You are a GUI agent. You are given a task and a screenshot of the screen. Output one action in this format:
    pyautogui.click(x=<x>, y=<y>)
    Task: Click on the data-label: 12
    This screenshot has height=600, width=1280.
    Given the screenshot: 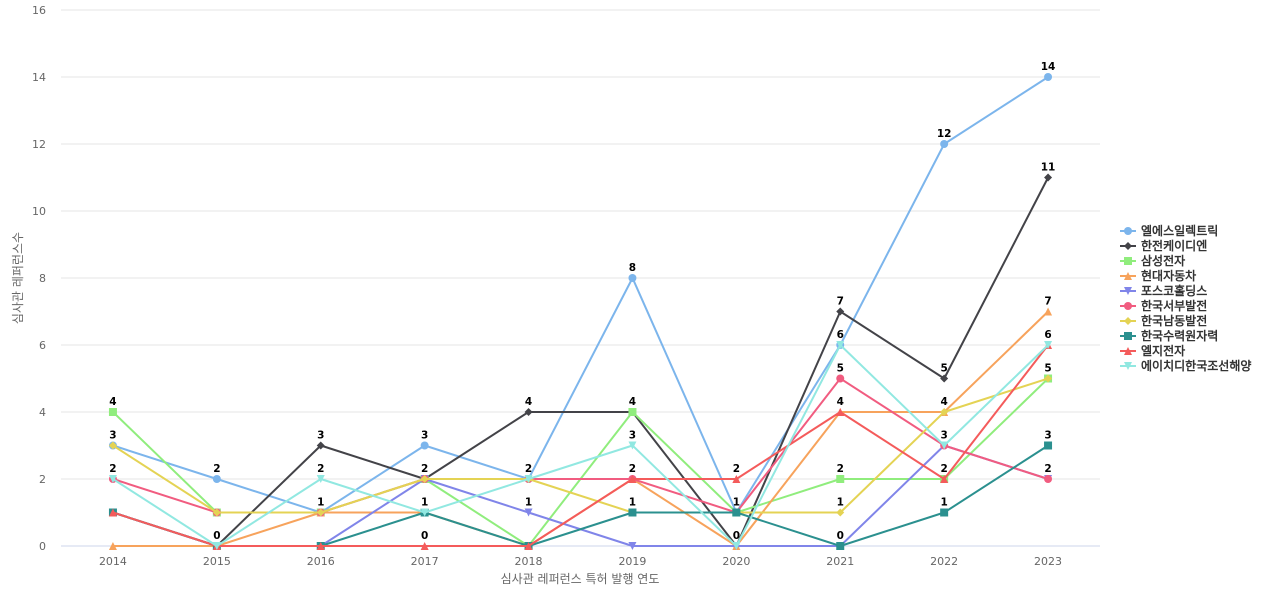 What is the action you would take?
    pyautogui.click(x=944, y=134)
    